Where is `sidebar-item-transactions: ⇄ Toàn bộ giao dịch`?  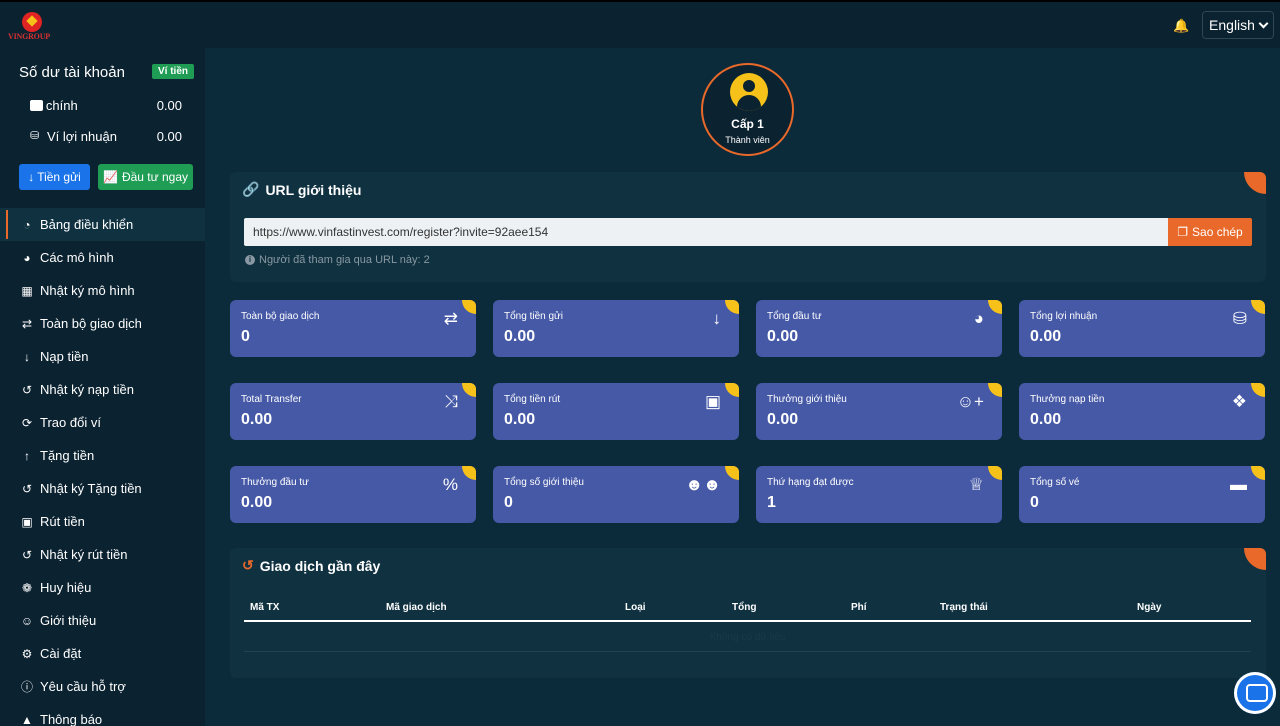
sidebar-item-transactions: ⇄ Toàn bộ giao dịch is located at coordinates (102, 323).